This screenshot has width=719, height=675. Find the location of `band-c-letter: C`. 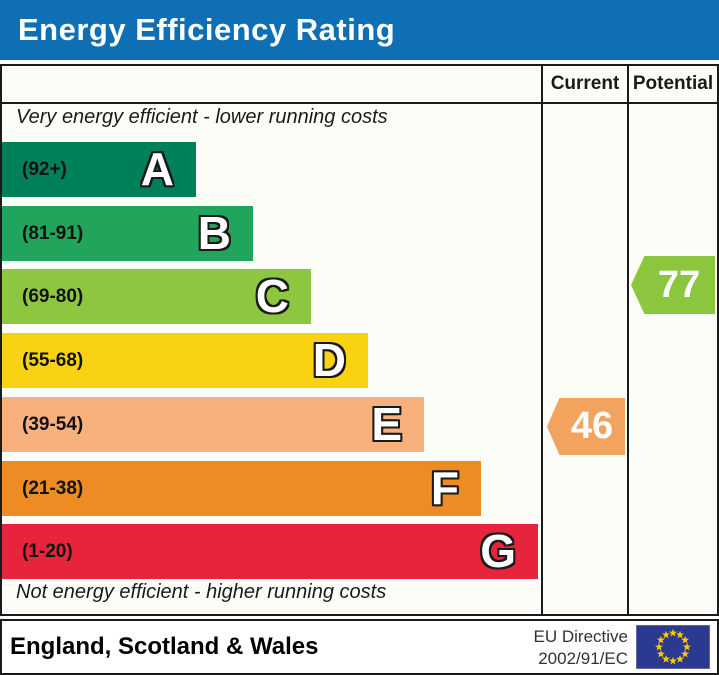

band-c-letter: C is located at coordinates (272, 296).